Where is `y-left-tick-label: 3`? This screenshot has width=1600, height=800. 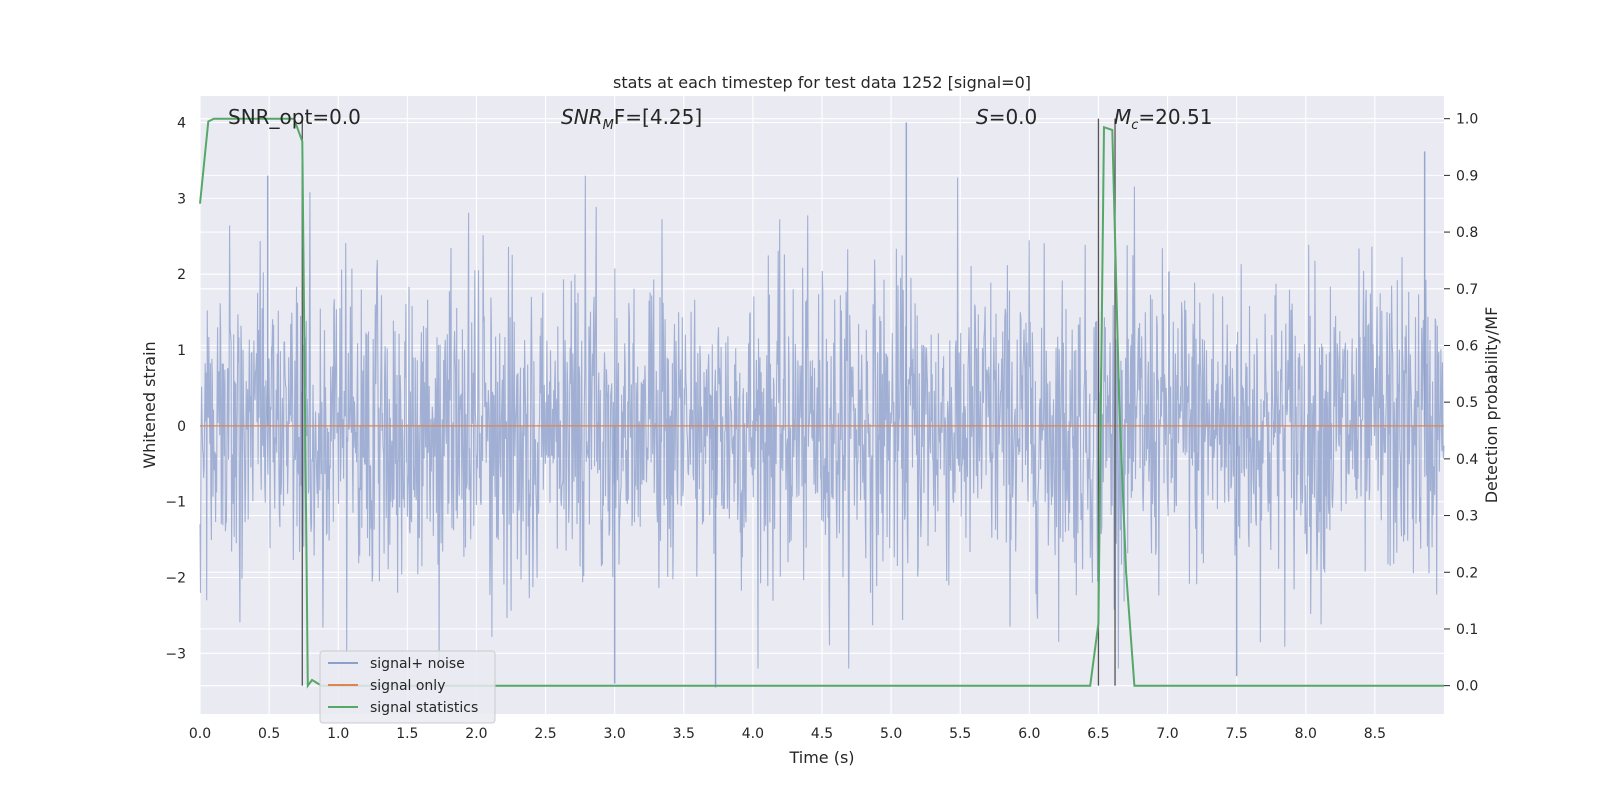 y-left-tick-label: 3 is located at coordinates (181, 199).